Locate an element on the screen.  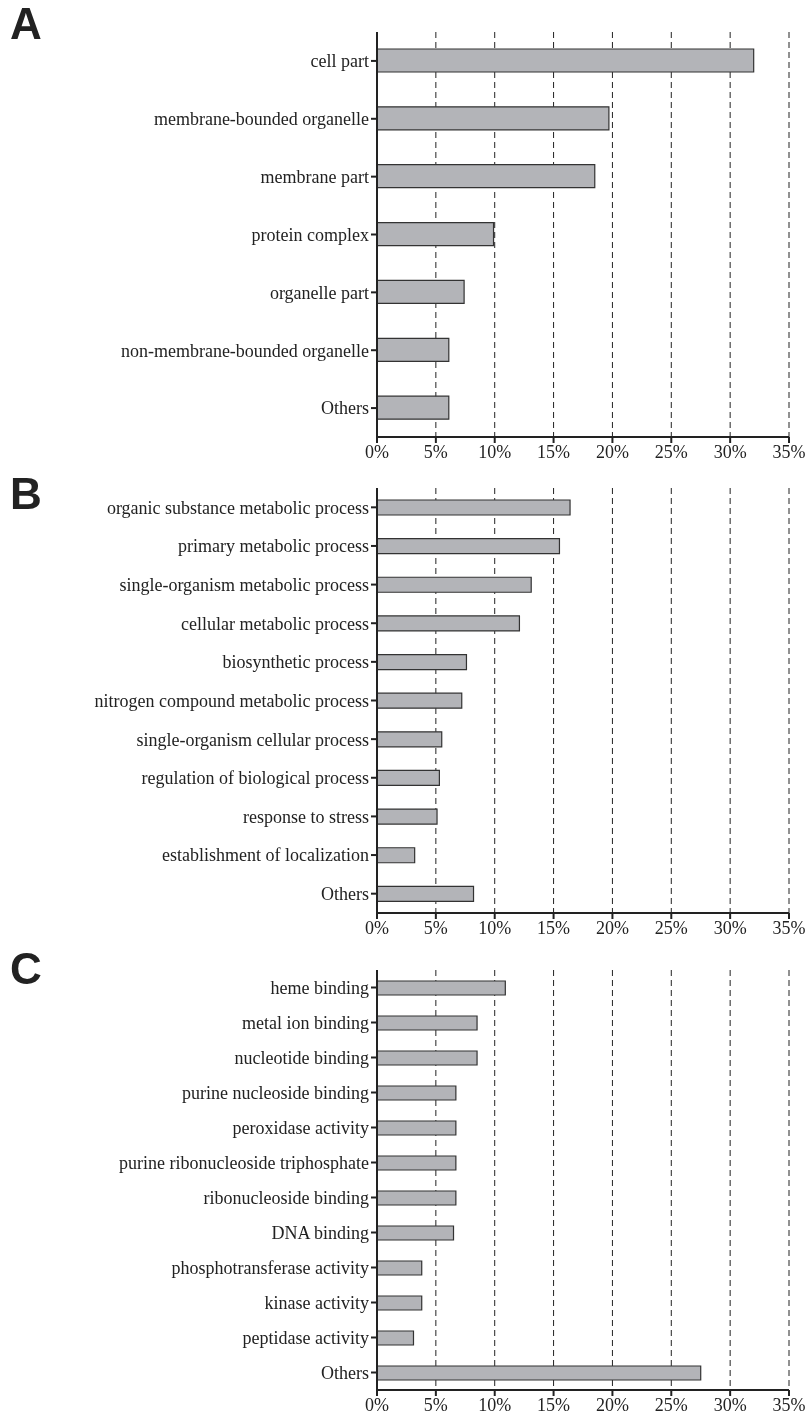
y-tick-label: protein complex is located at coordinates (310, 234).